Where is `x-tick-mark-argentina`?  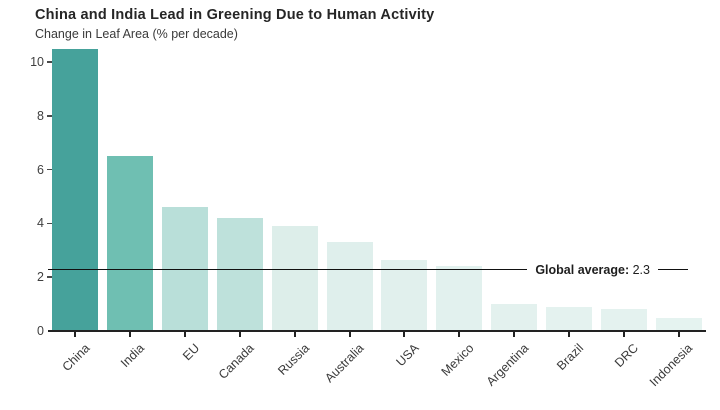
x-tick-mark-argentina is located at coordinates (514, 334).